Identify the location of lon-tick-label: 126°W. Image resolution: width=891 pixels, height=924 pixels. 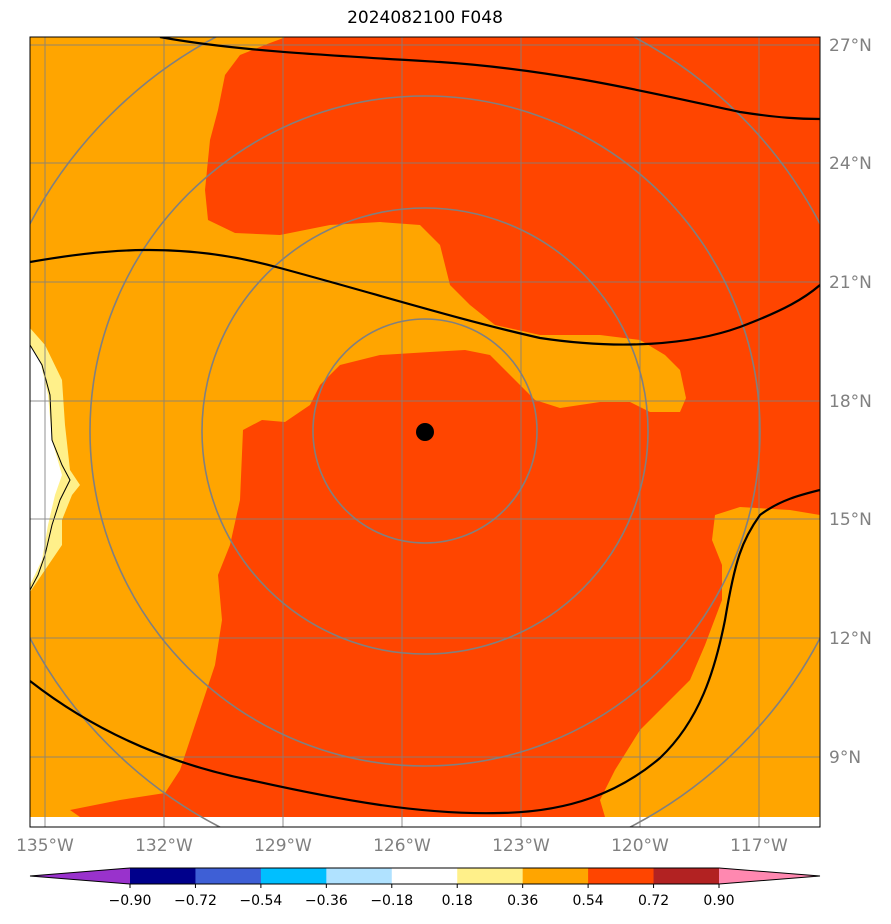
(402, 846).